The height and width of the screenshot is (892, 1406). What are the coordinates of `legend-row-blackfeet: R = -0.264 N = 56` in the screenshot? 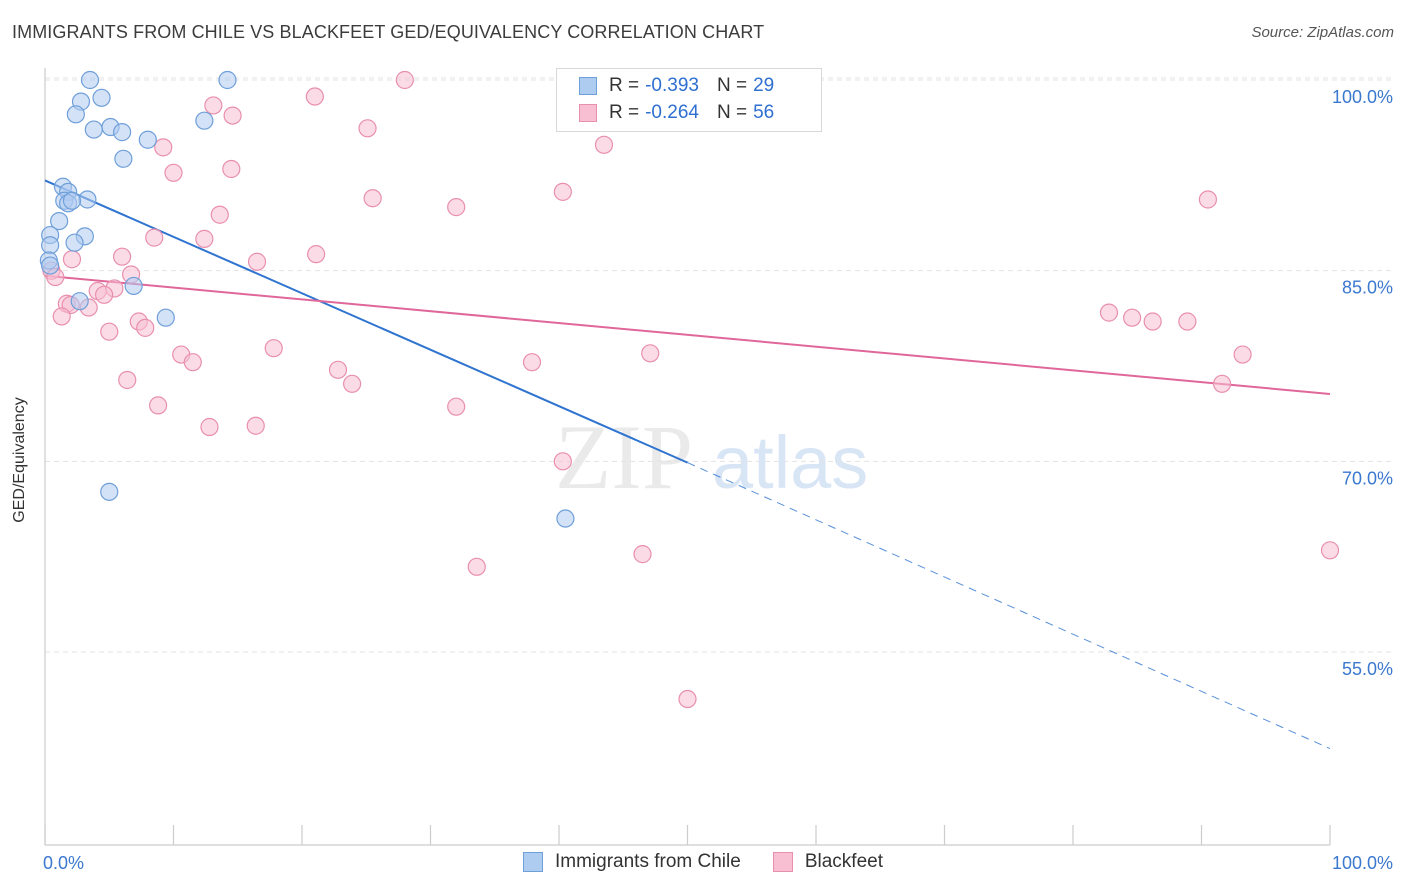 It's located at (676, 113).